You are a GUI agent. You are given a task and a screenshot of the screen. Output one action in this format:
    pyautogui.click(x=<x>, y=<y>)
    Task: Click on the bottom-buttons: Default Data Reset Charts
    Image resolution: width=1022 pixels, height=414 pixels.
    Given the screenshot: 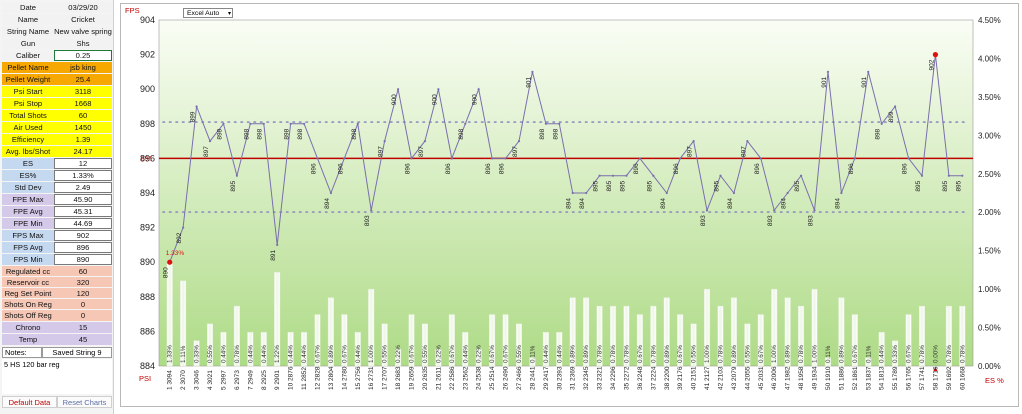 What is the action you would take?
    pyautogui.click(x=57, y=402)
    